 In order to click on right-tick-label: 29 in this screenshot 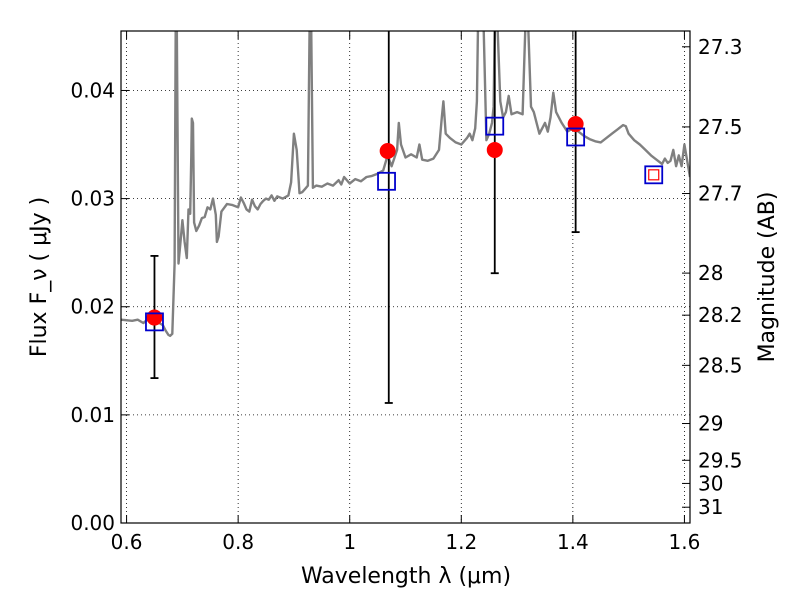, I will do `click(710, 424)`.